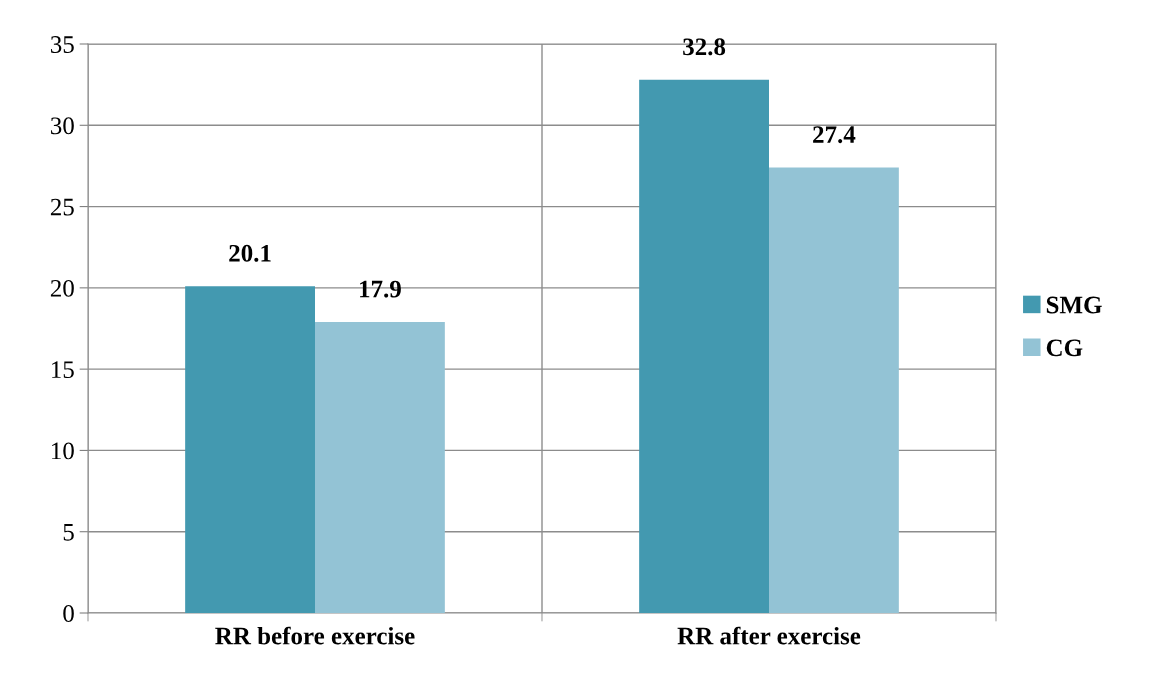  I want to click on y-tick-label: 15, so click(63, 370).